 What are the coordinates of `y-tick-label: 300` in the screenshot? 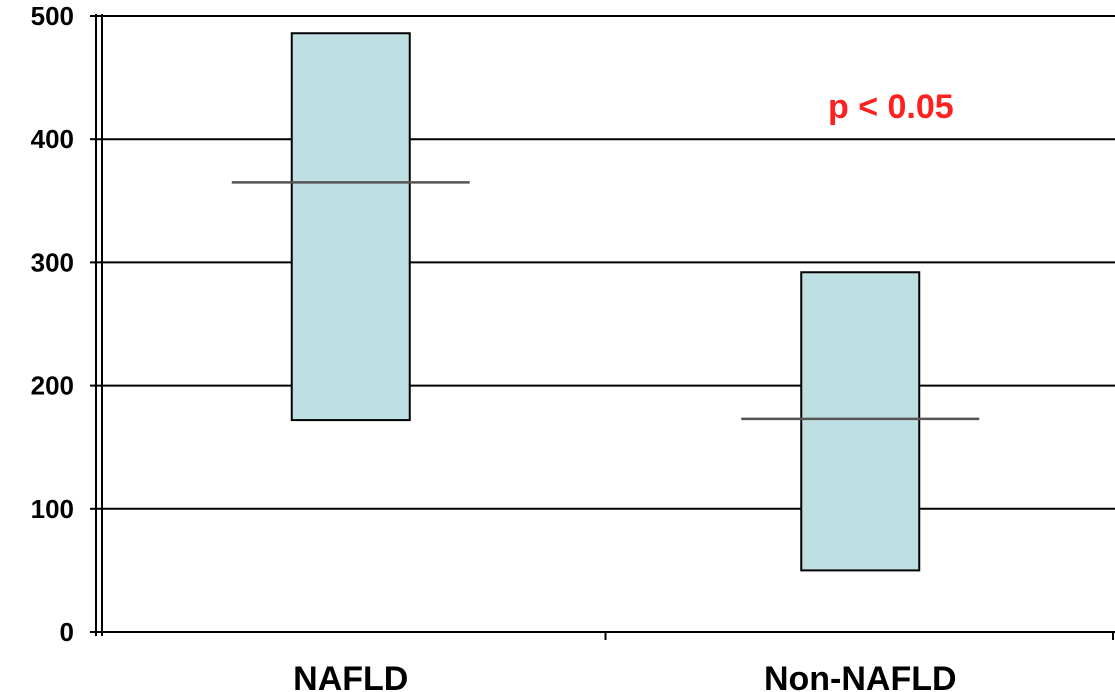 It's located at (52, 262).